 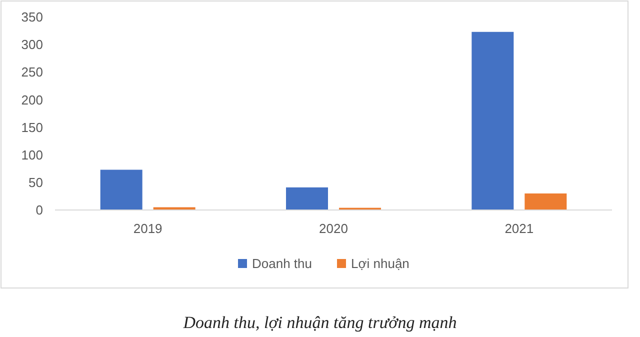 I want to click on legend-label: Lợi nhuận, so click(x=380, y=263).